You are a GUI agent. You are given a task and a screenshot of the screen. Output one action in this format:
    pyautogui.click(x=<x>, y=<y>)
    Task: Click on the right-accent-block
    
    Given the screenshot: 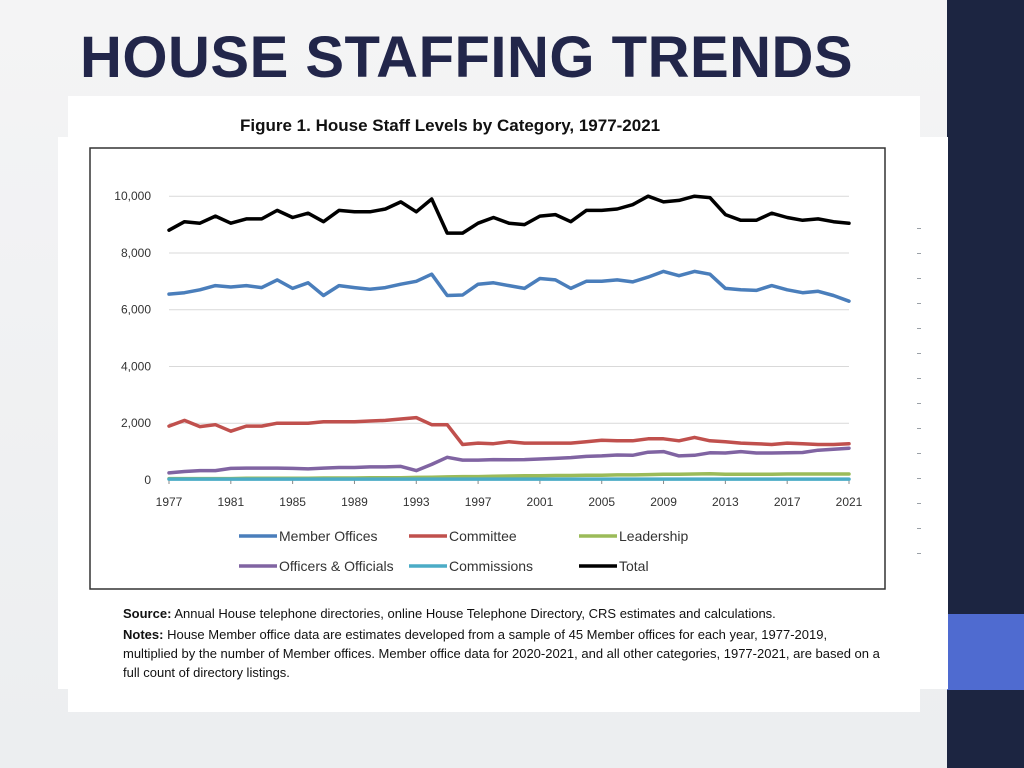 What is the action you would take?
    pyautogui.click(x=985, y=652)
    